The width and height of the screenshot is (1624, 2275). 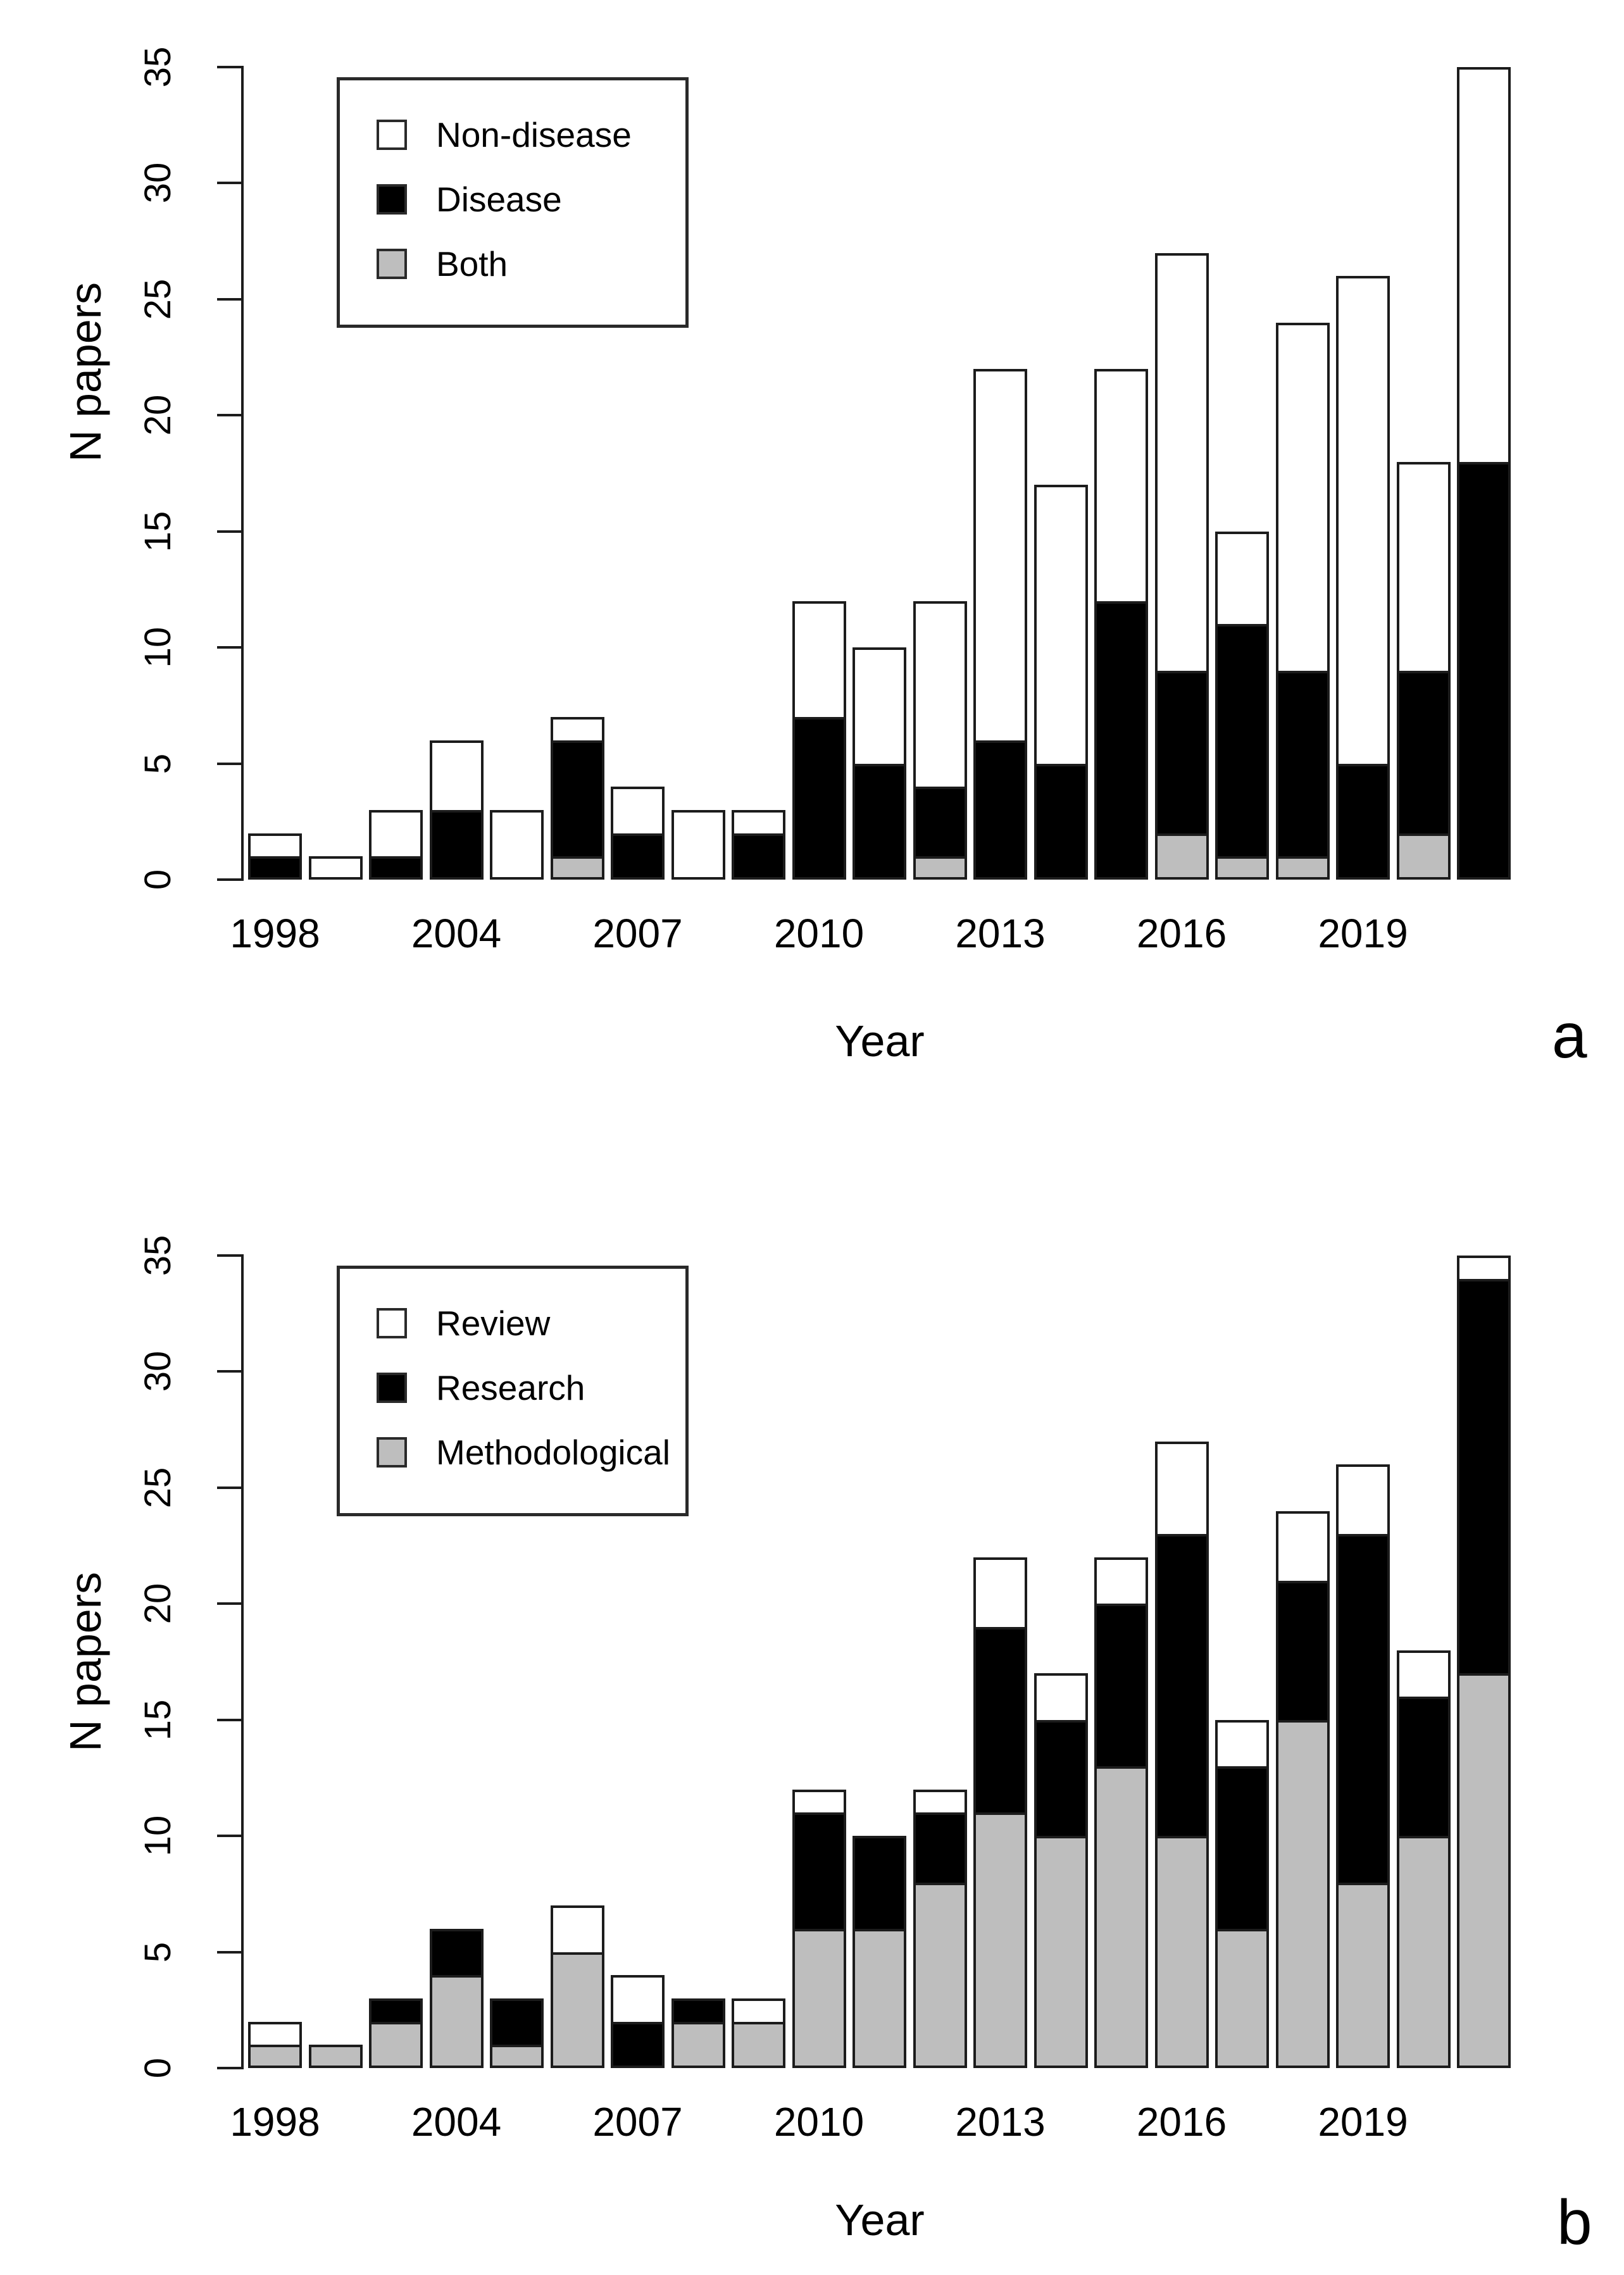 What do you see at coordinates (157, 299) in the screenshot?
I see `y-tick-label: 25` at bounding box center [157, 299].